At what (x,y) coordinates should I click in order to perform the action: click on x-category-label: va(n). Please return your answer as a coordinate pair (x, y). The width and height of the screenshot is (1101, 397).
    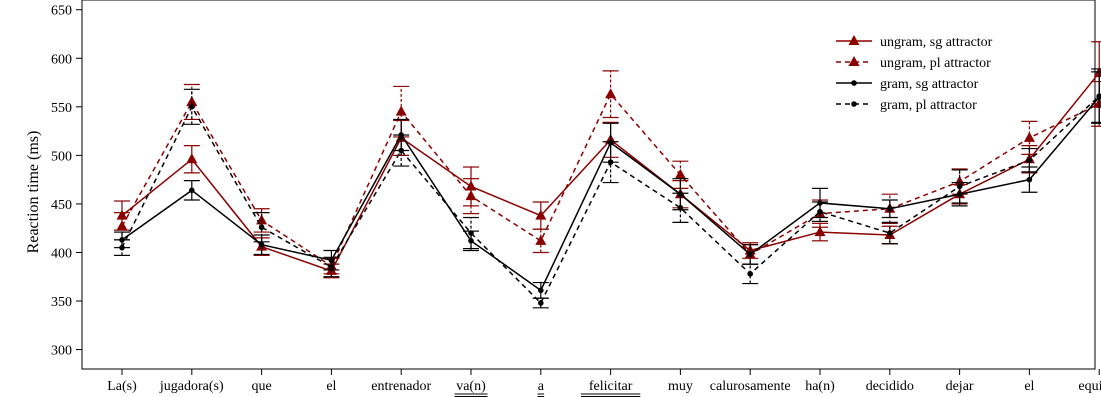
    Looking at the image, I should click on (471, 386).